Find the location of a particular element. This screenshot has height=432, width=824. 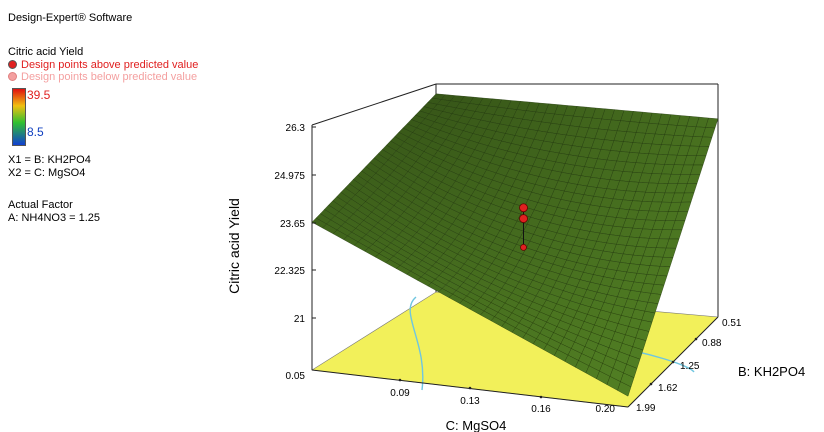

z-tick-label-1: 24.975 is located at coordinates (289, 176).